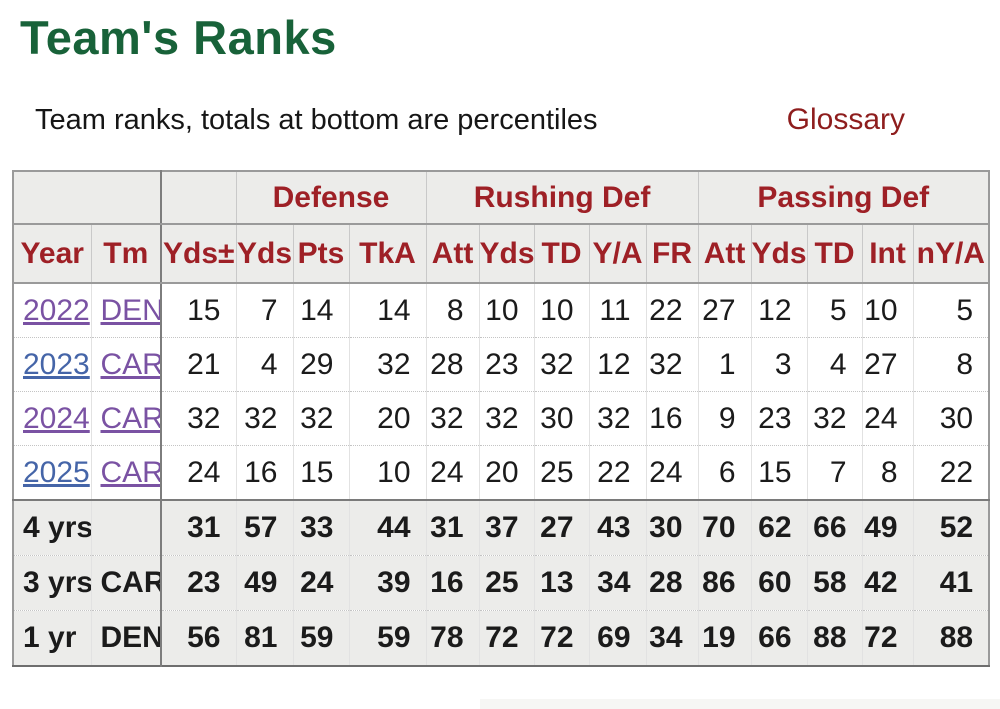 Image resolution: width=1000 pixels, height=709 pixels. What do you see at coordinates (507, 583) in the screenshot?
I see `percentile-cell: 25` at bounding box center [507, 583].